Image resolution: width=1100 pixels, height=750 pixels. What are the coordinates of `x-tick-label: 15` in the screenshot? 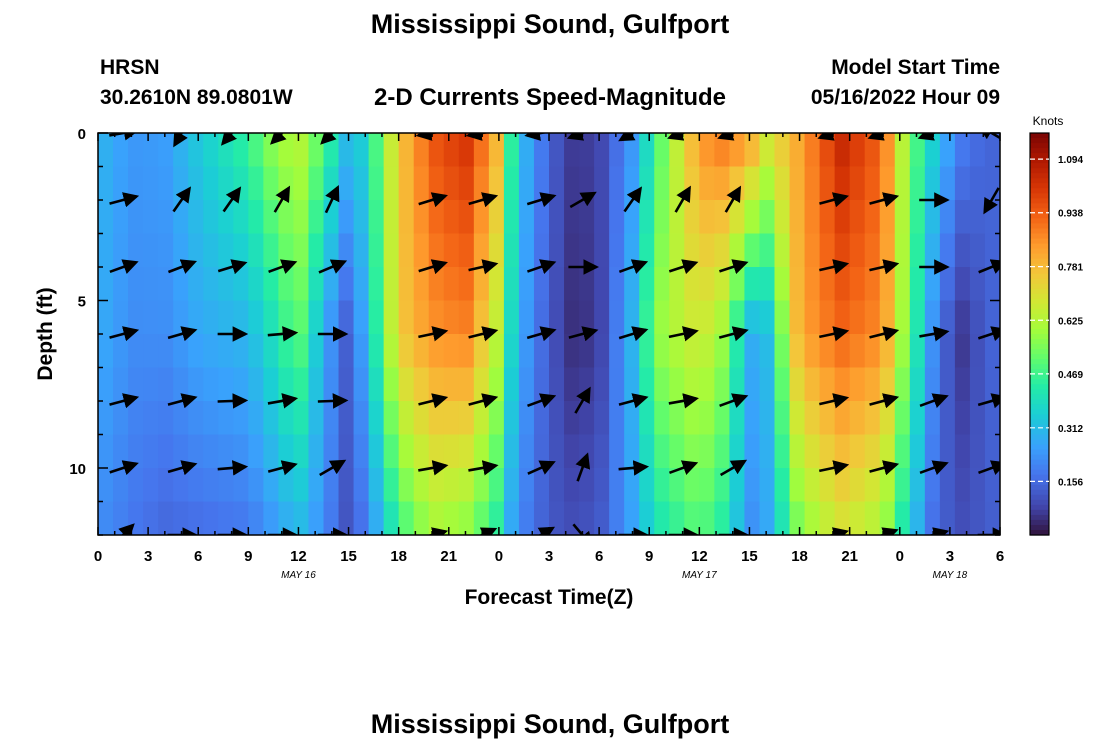 It's located at (348, 556).